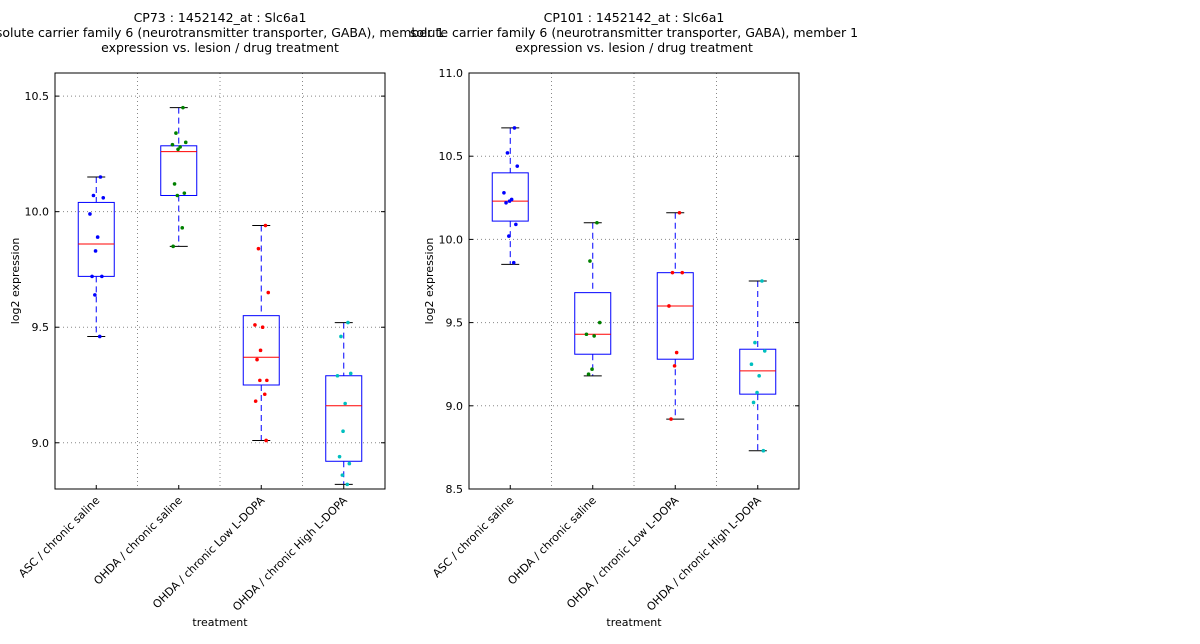  What do you see at coordinates (59, 537) in the screenshot?
I see `x-tick-label: ASC / chronic saline` at bounding box center [59, 537].